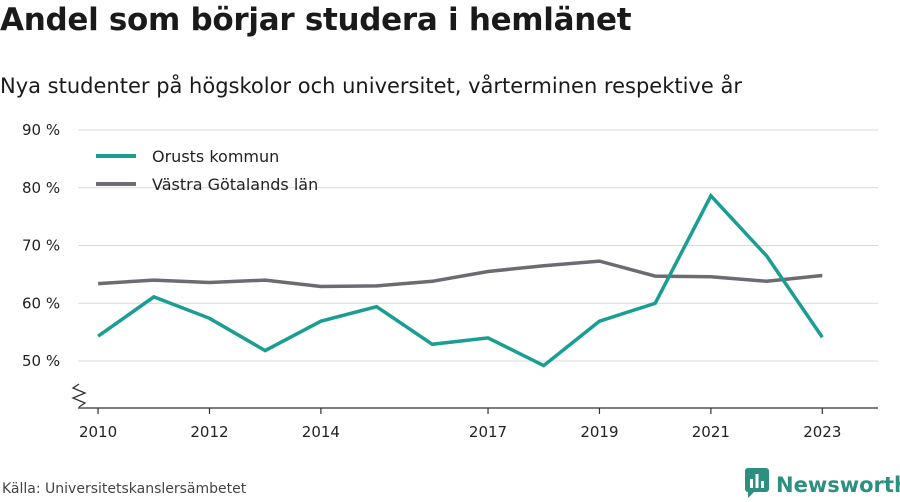 This screenshot has width=900, height=502. What do you see at coordinates (488, 432) in the screenshot?
I see `x-tick-label: 2017` at bounding box center [488, 432].